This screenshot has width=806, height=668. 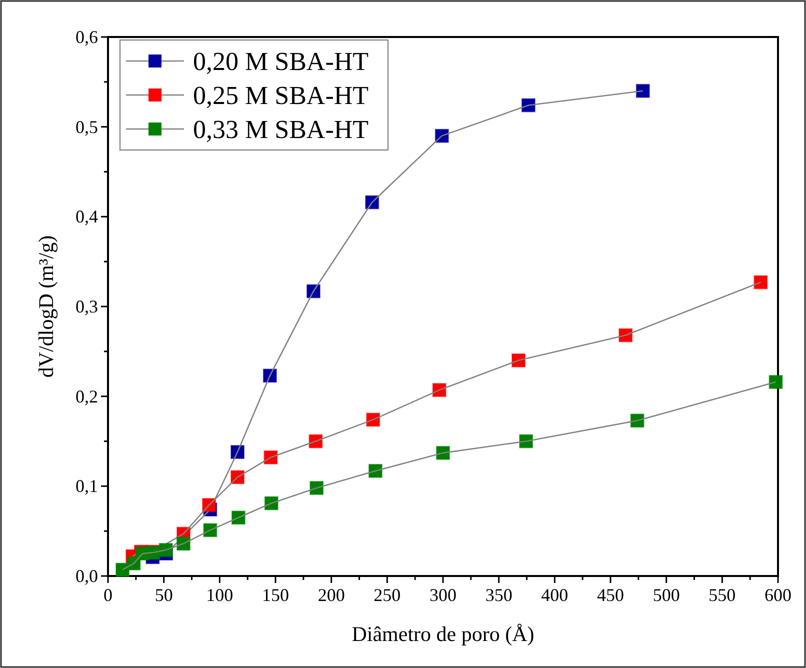 I want to click on legend-label: 0,33 M SBA-HT, so click(x=281, y=129).